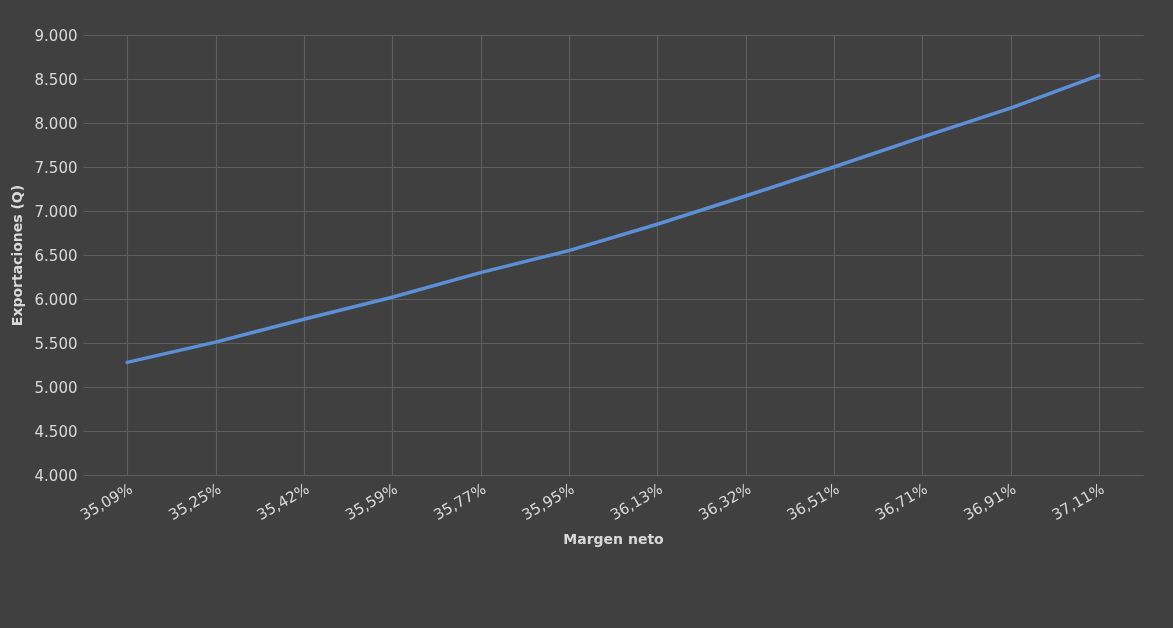 The image size is (1173, 628). Describe the element at coordinates (56, 387) in the screenshot. I see `y-tick-label: 5.000` at that location.